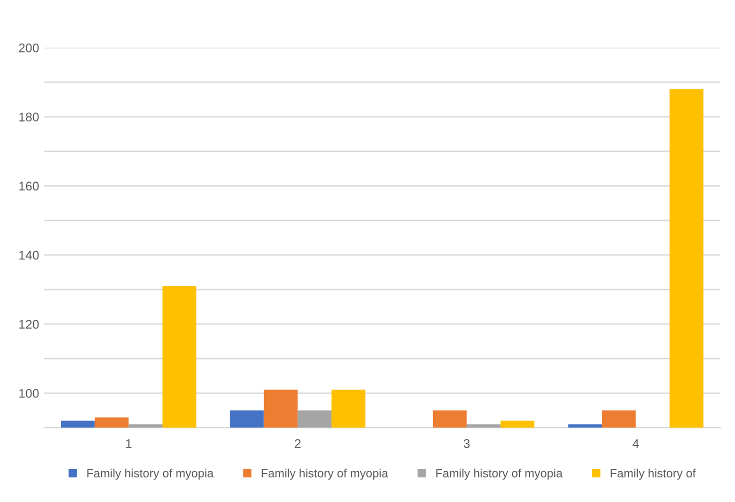 This screenshot has width=735, height=502. Describe the element at coordinates (635, 443) in the screenshot. I see `x-tick-label: 4` at that location.